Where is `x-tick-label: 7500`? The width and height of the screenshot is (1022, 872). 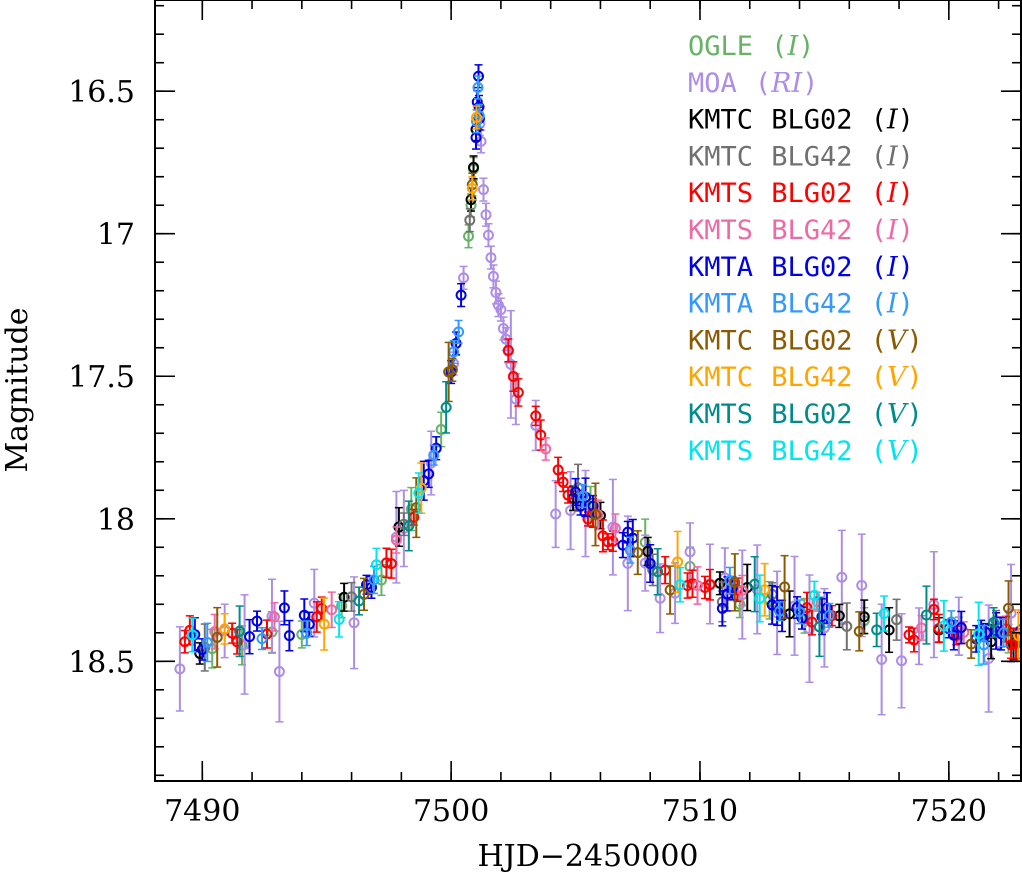
x-tick-label: 7500 is located at coordinates (451, 811).